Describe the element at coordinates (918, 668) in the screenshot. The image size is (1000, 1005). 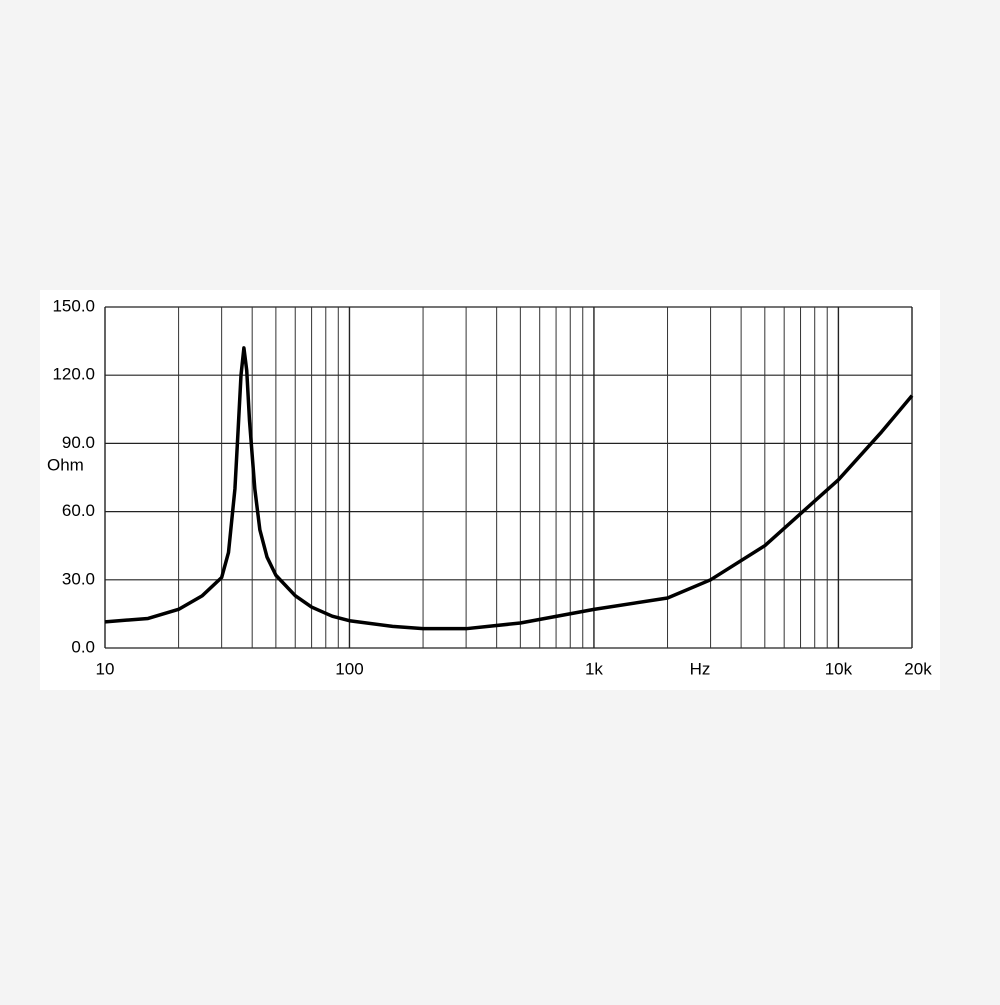
I see `x-tick-label: 20k` at that location.